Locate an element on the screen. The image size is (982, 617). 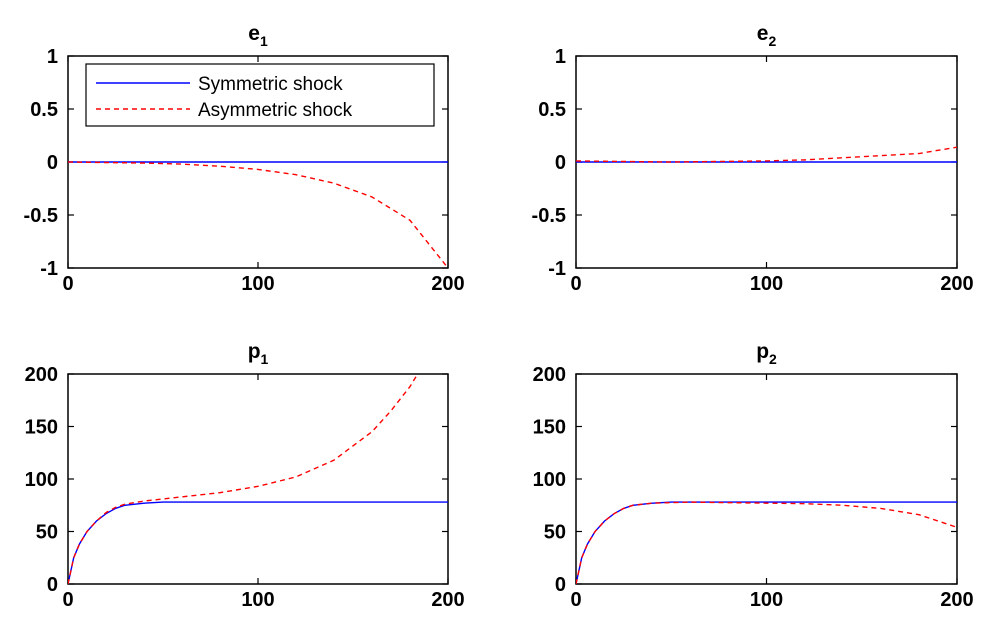
legend-entry: Symmetric shock is located at coordinates (270, 84).